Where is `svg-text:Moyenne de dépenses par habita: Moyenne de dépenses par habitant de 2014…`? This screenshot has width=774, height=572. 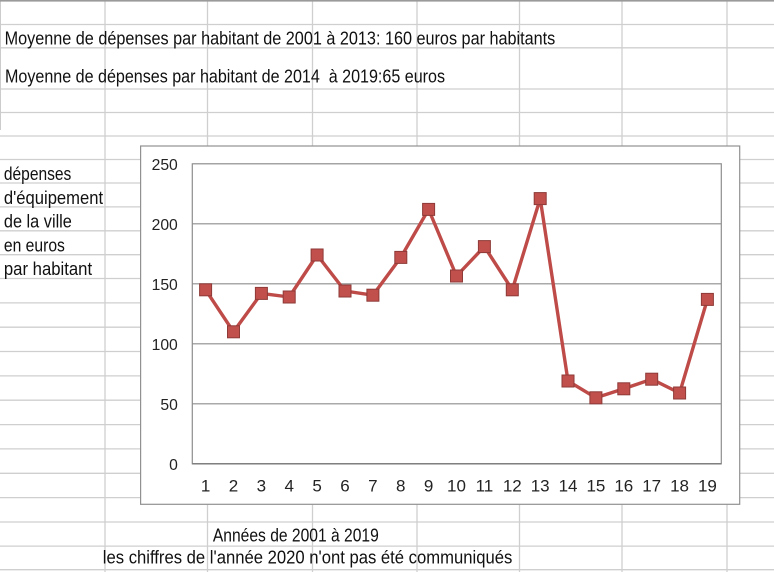 svg-text:Moyenne de dépenses par habita: Moyenne de dépenses par habitant de 2014… is located at coordinates (225, 76).